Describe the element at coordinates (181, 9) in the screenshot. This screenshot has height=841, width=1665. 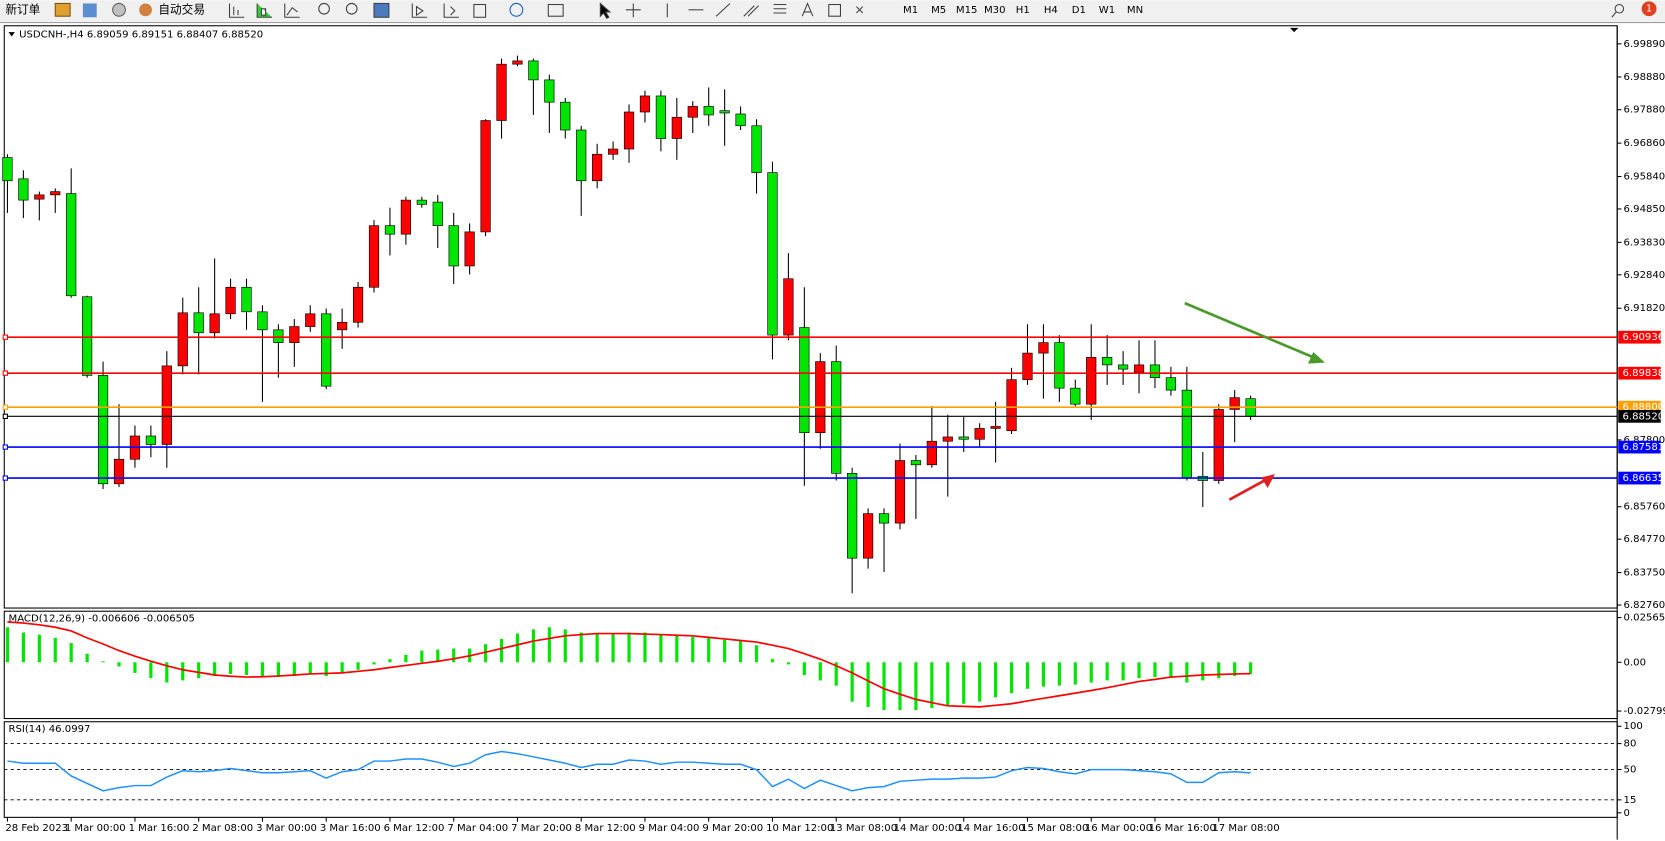
I see `auto-trading-button: 自动交易` at that location.